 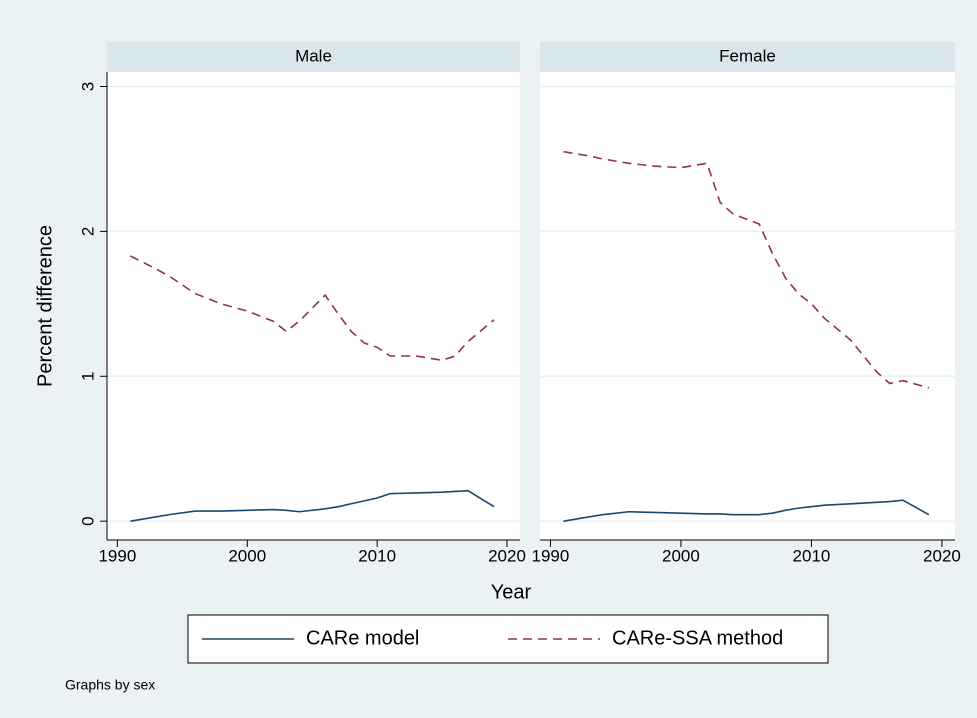 I want to click on legend-label: CARe-SSA method, so click(x=697, y=638).